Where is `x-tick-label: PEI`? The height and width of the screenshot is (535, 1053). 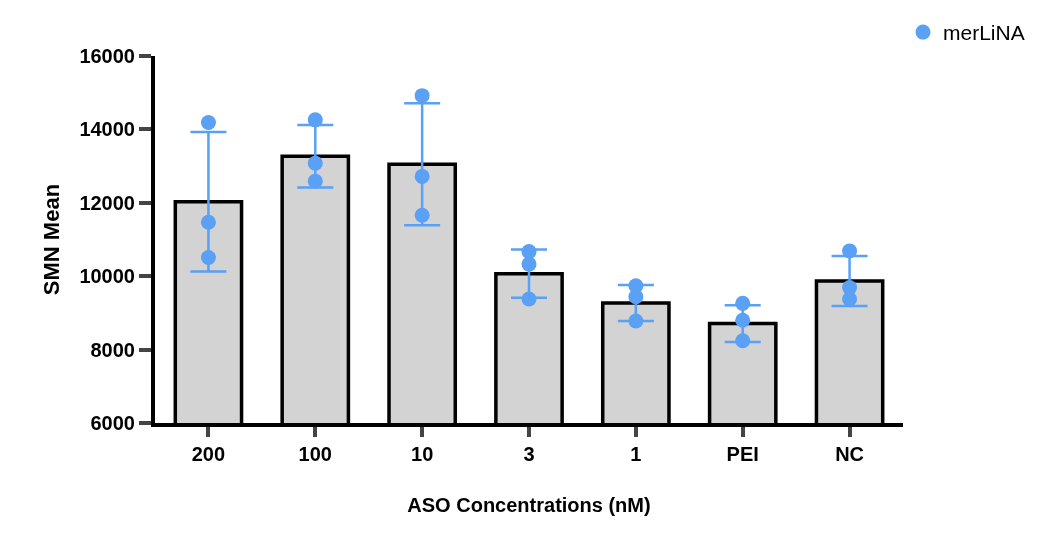
x-tick-label: PEI is located at coordinates (742, 454).